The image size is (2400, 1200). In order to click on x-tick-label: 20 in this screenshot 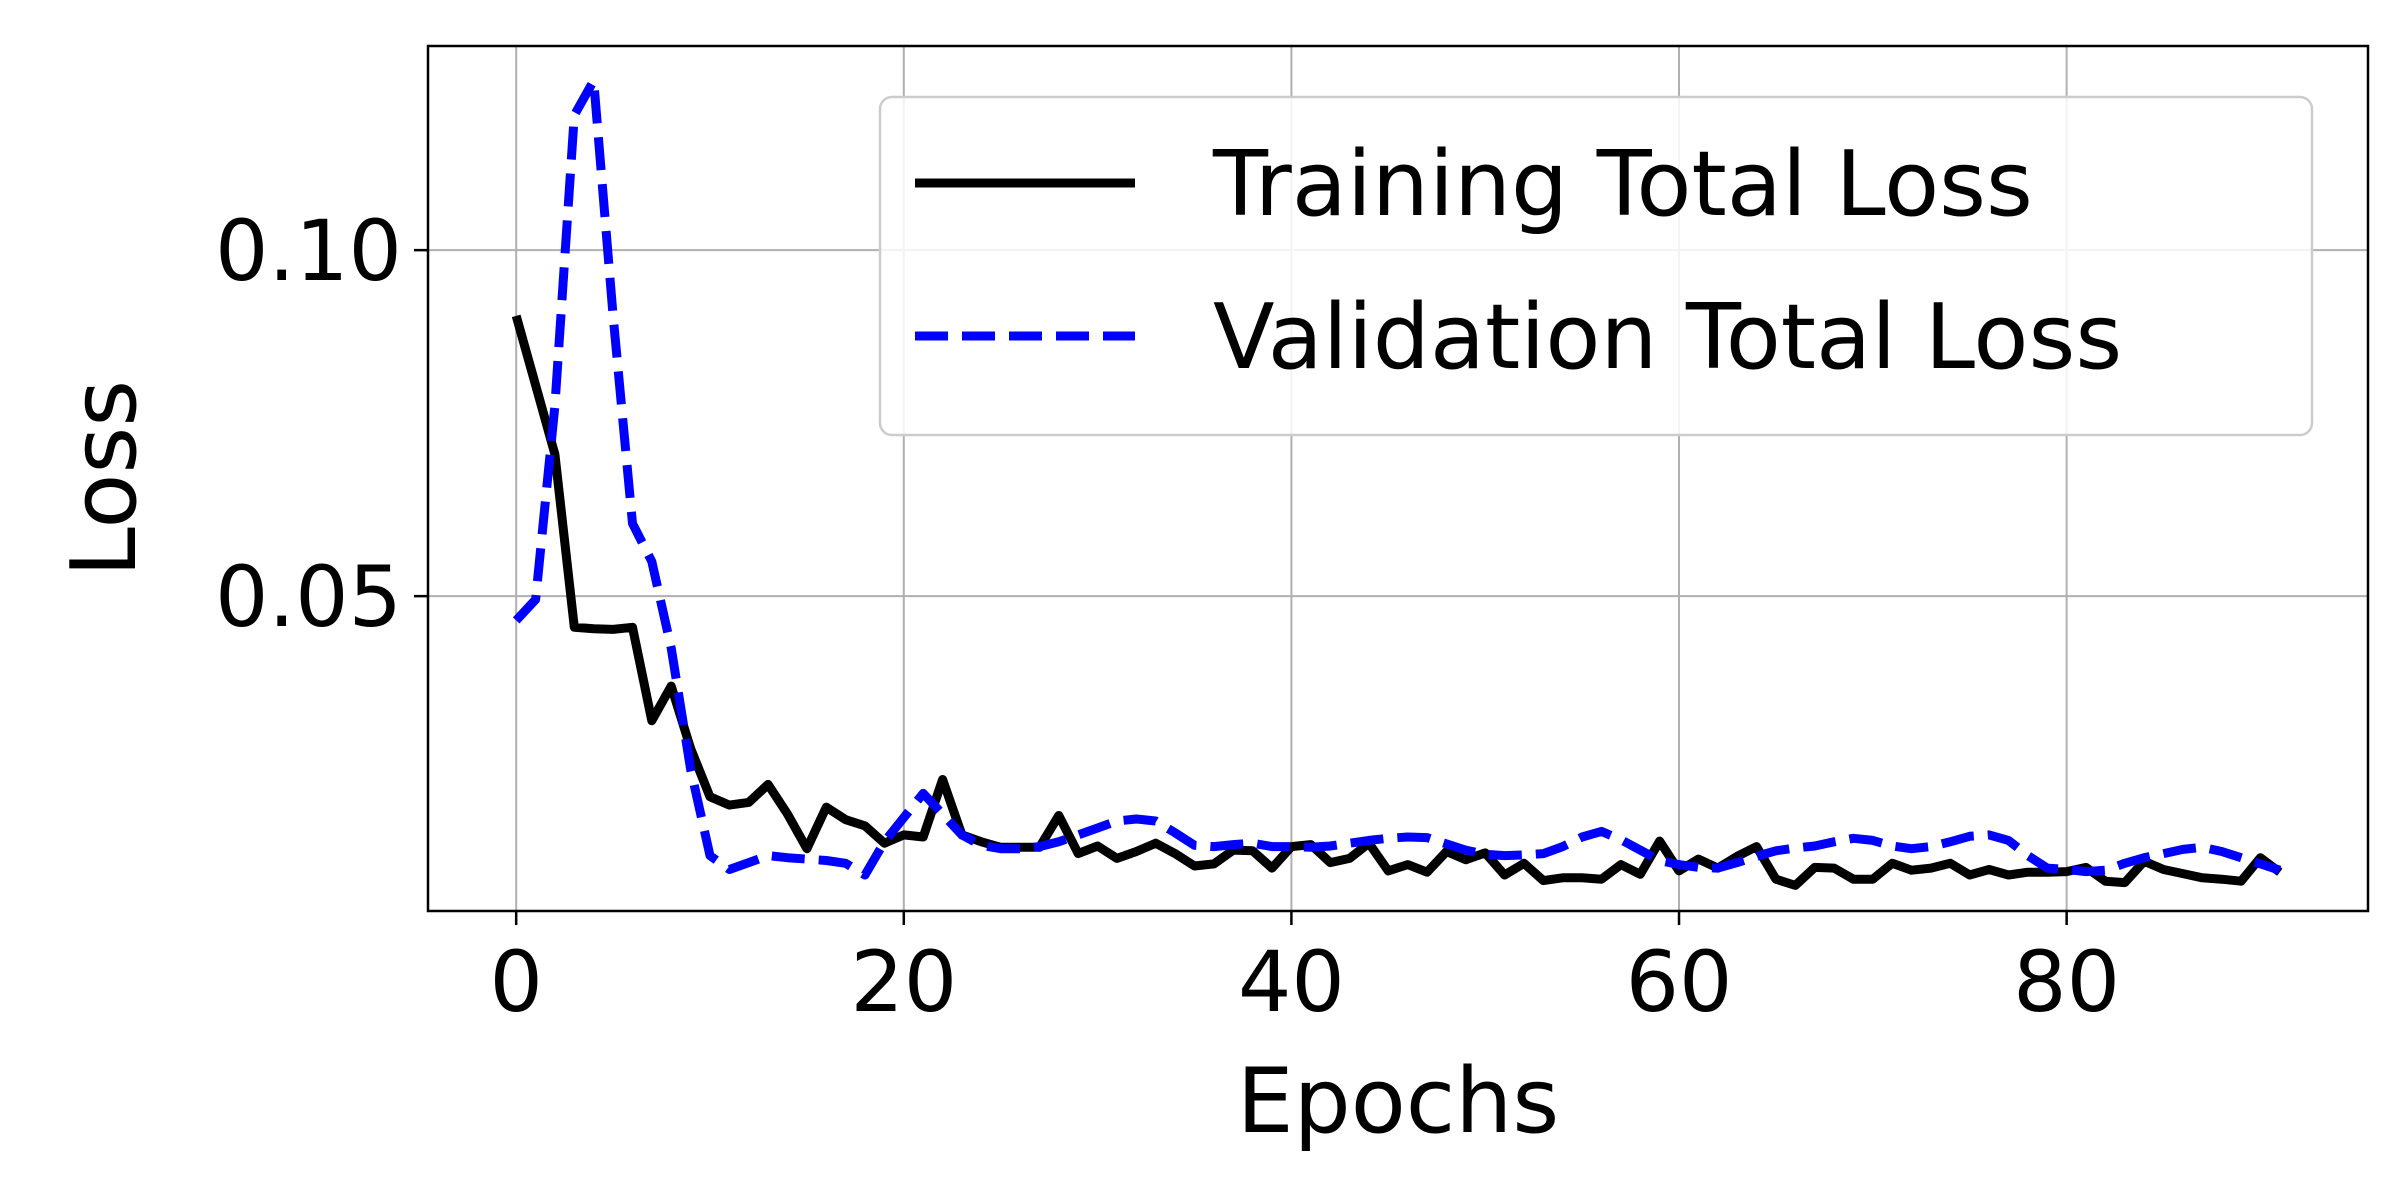, I will do `click(903, 982)`.